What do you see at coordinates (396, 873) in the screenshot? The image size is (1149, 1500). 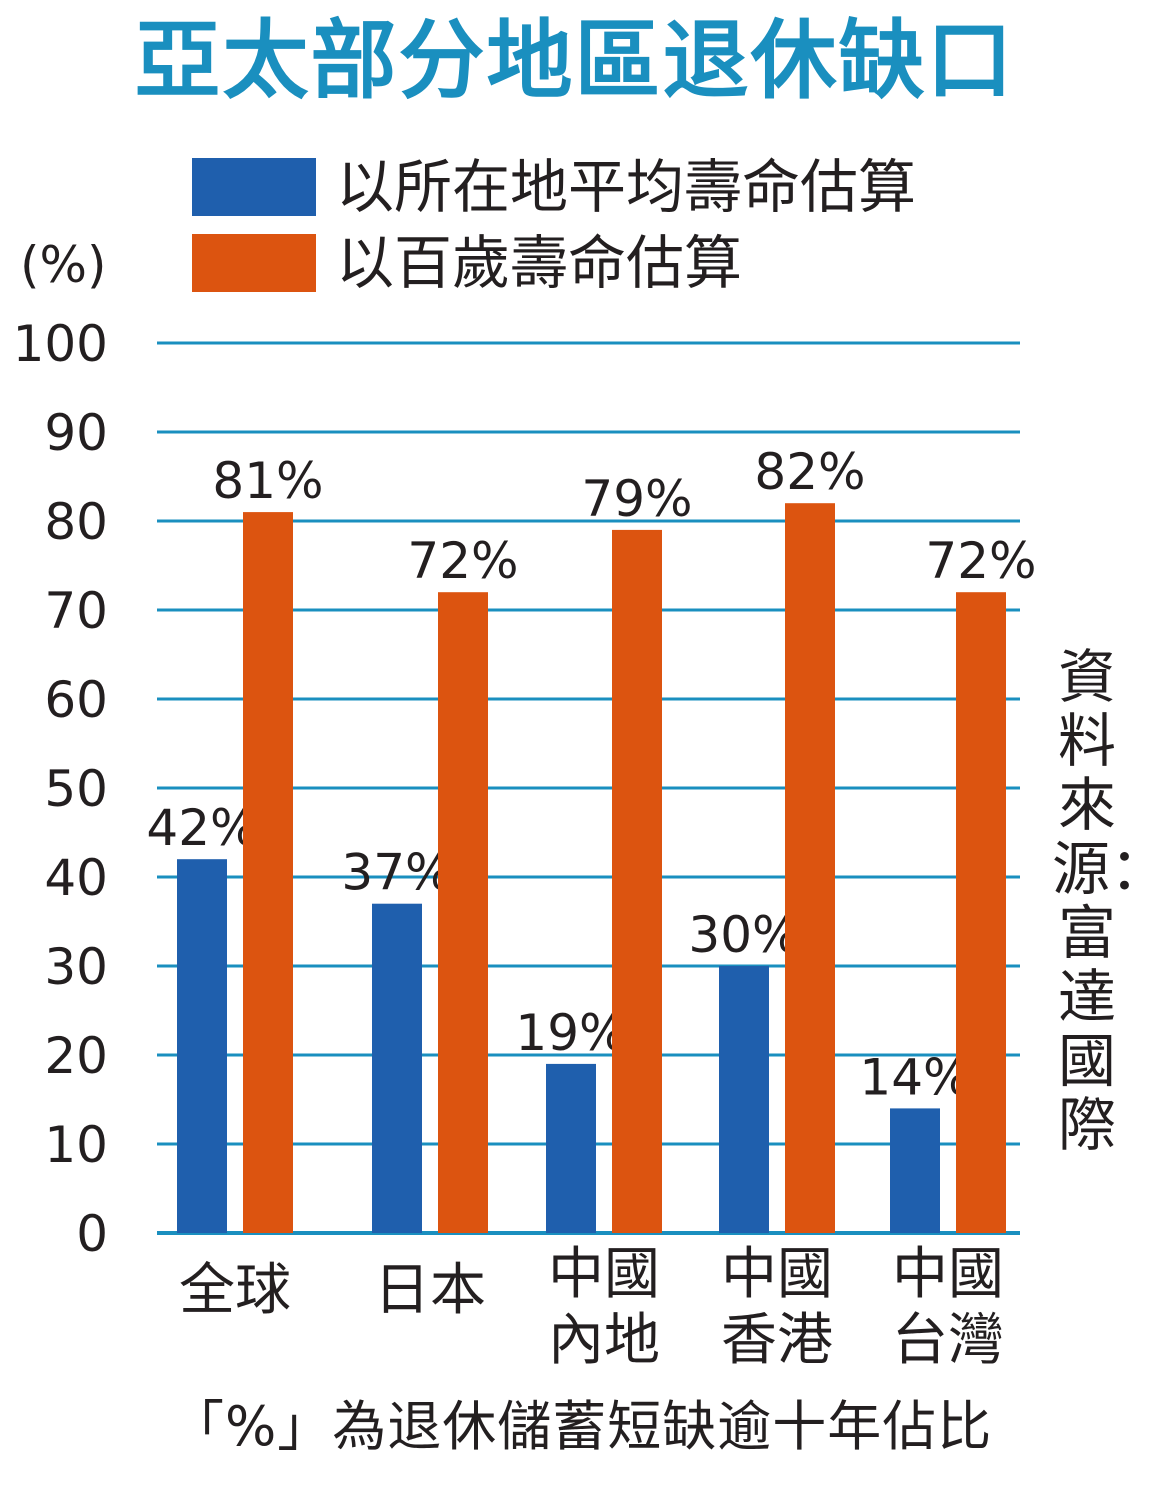 I see `data-label: 37%` at bounding box center [396, 873].